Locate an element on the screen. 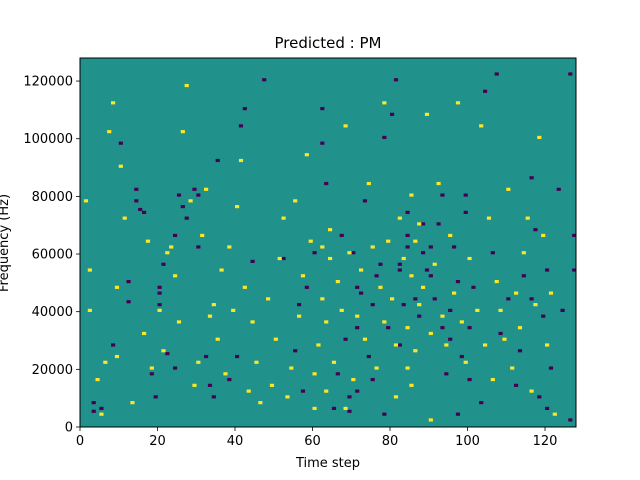  y-tick-label: 60000 is located at coordinates (52, 255).